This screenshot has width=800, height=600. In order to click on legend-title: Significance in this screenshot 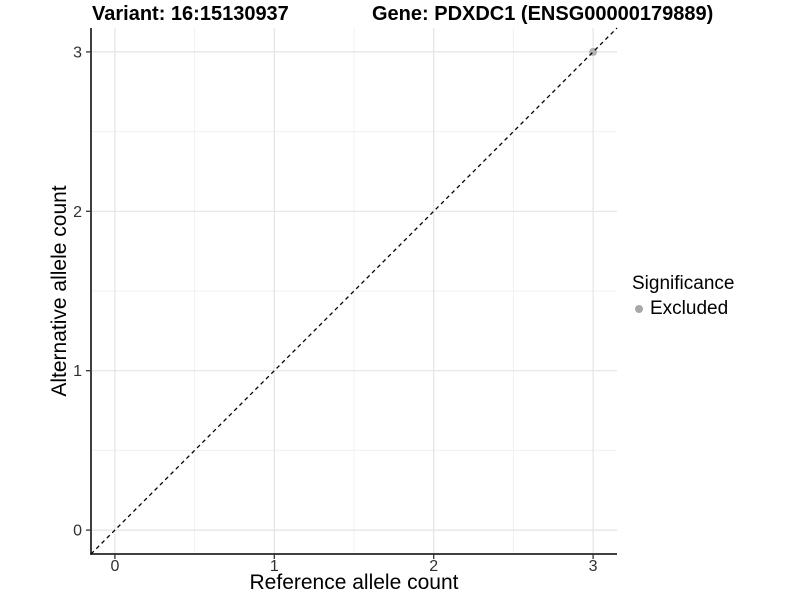, I will do `click(683, 283)`.